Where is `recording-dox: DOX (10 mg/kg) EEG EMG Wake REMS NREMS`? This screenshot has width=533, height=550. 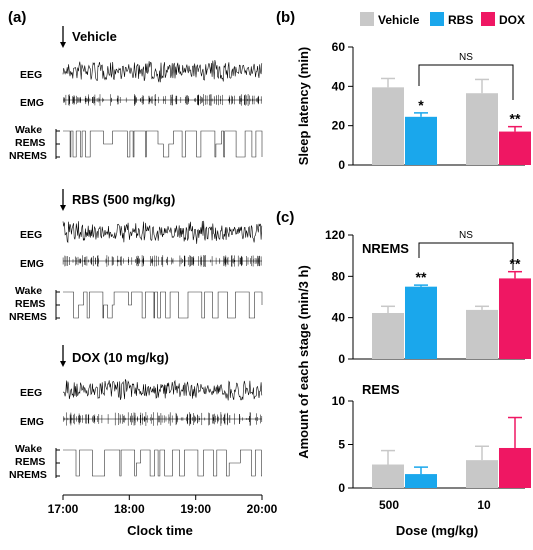
recording-dox: DOX (10 mg/kg) EEG EMG Wake REMS NREMS is located at coordinates (89, 413).